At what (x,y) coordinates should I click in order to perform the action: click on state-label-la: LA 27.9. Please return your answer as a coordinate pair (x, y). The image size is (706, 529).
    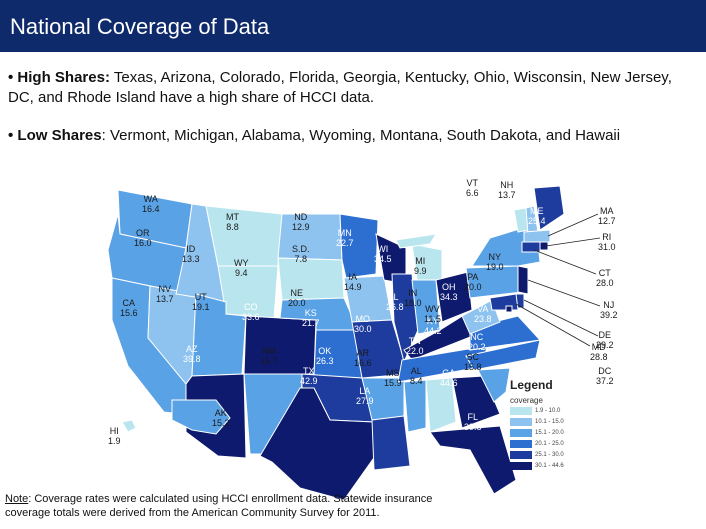
    Looking at the image, I should click on (365, 396).